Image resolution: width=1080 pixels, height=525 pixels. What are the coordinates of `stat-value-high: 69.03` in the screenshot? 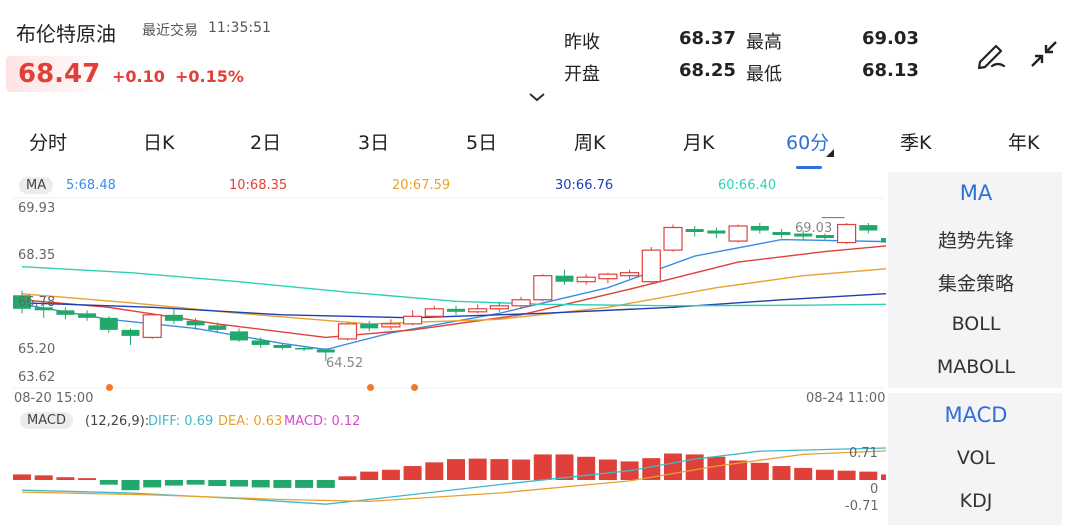 It's located at (890, 38).